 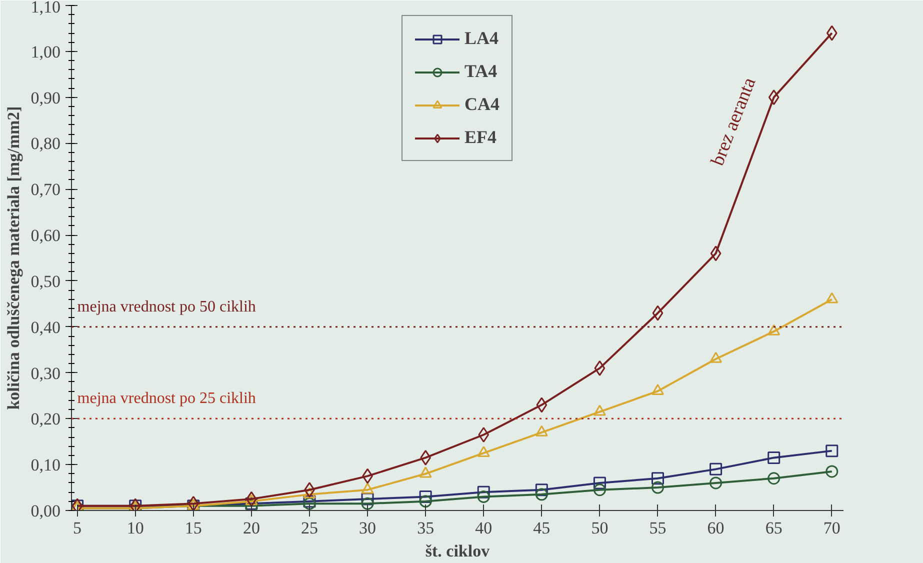 What do you see at coordinates (45, 236) in the screenshot?
I see `y-tick-label: 0,60` at bounding box center [45, 236].